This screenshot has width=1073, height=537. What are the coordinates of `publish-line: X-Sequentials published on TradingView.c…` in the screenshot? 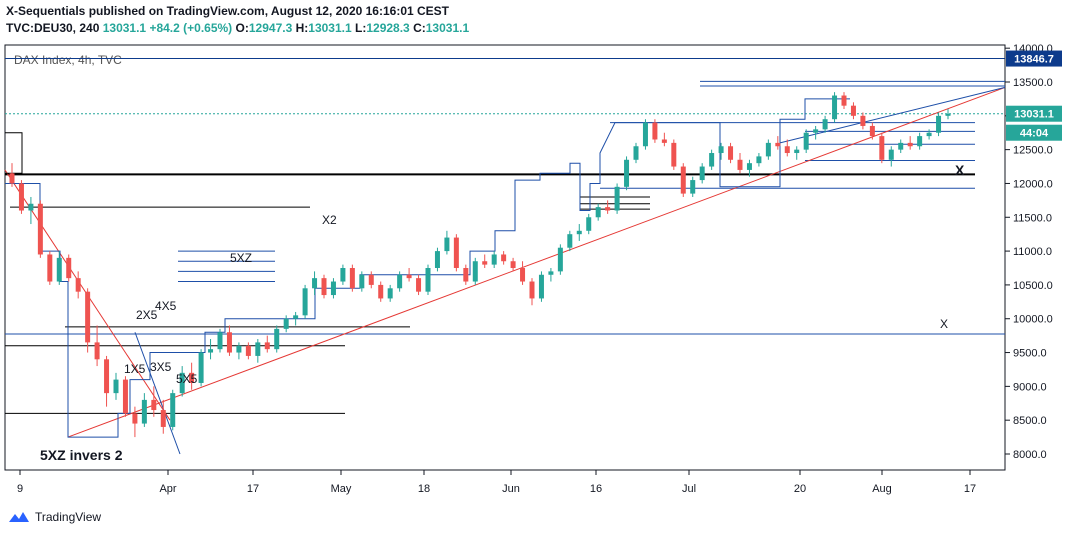 It's located at (228, 11).